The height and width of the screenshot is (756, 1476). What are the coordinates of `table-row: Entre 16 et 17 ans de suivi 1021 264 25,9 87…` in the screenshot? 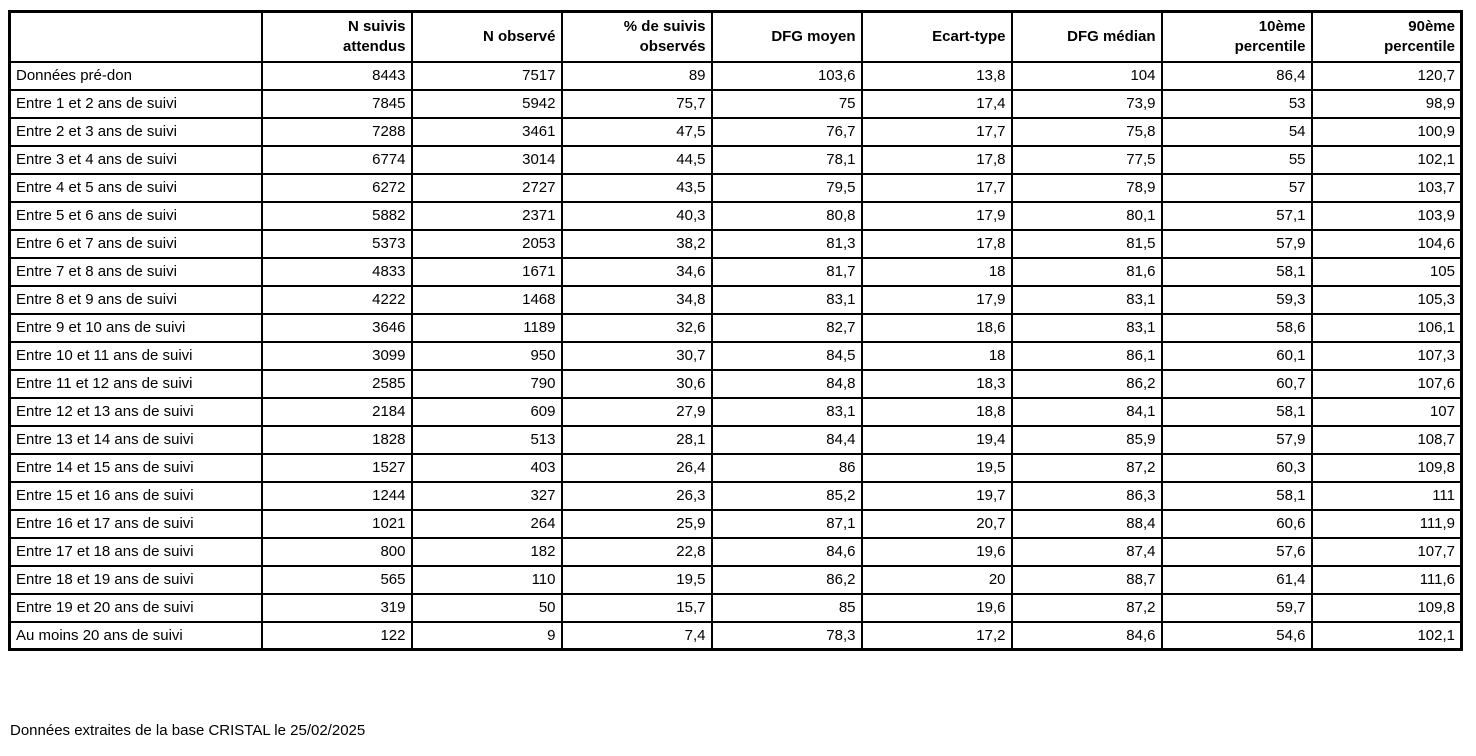 It's located at (735, 523).